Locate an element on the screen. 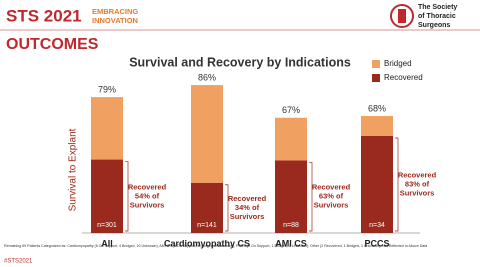  logo-emblem is located at coordinates (402, 16).